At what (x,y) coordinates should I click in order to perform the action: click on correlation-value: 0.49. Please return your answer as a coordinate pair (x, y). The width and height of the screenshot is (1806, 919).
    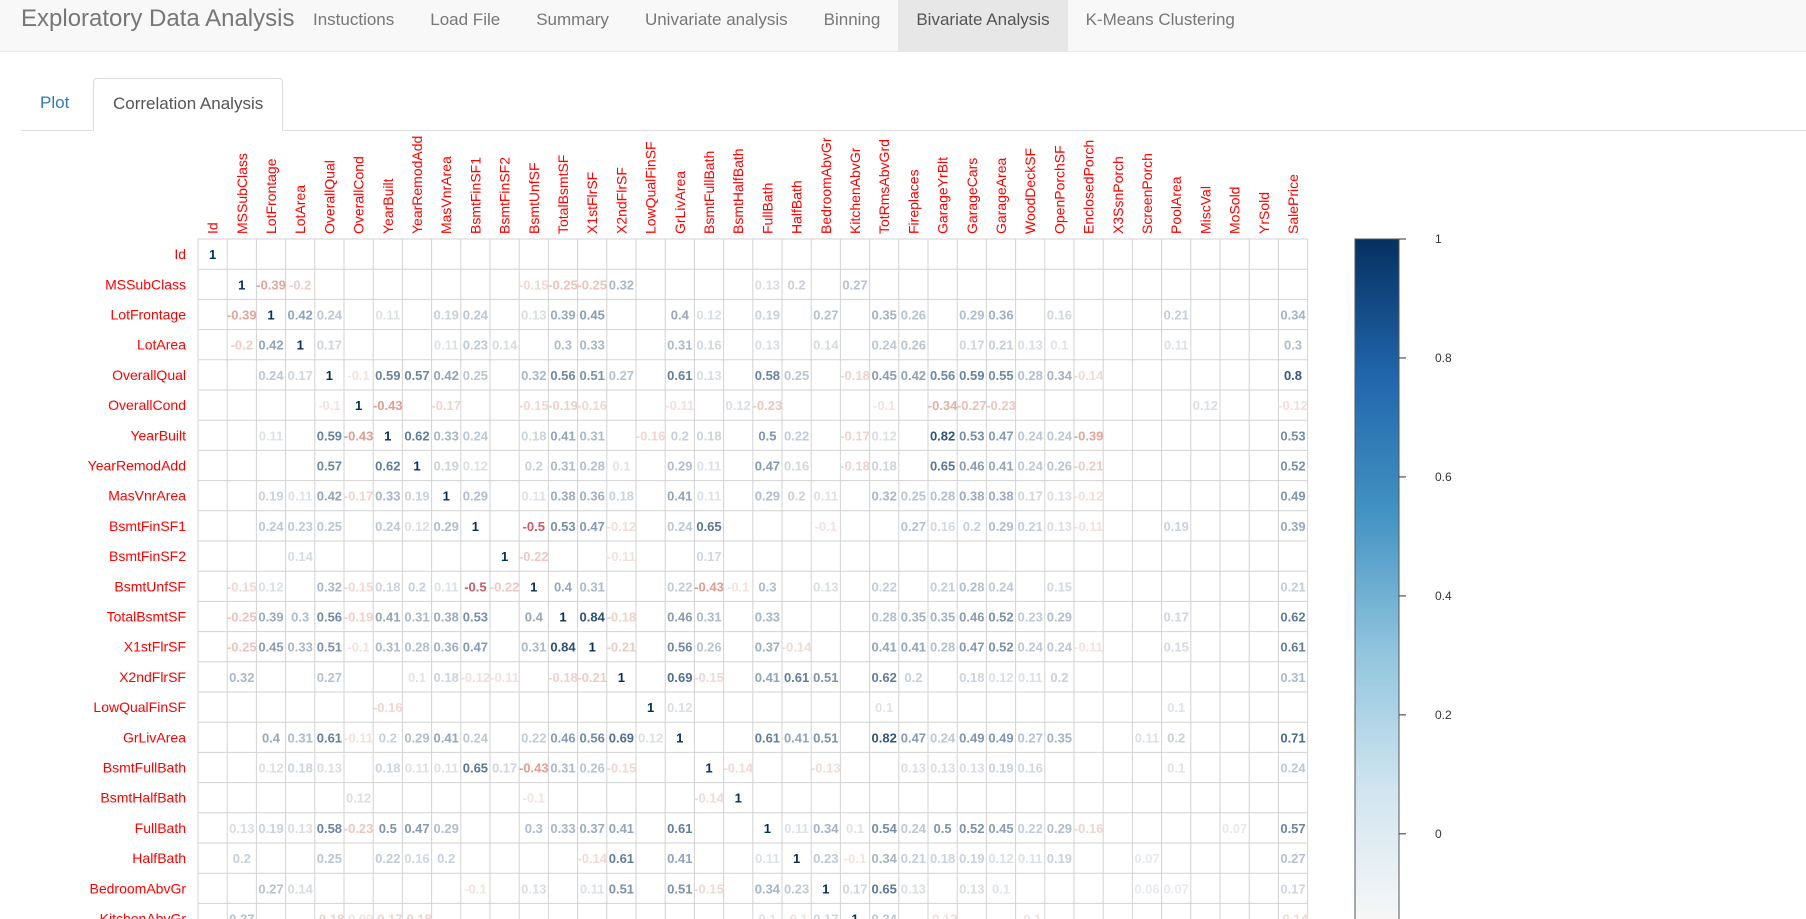
    Looking at the image, I should click on (1000, 737).